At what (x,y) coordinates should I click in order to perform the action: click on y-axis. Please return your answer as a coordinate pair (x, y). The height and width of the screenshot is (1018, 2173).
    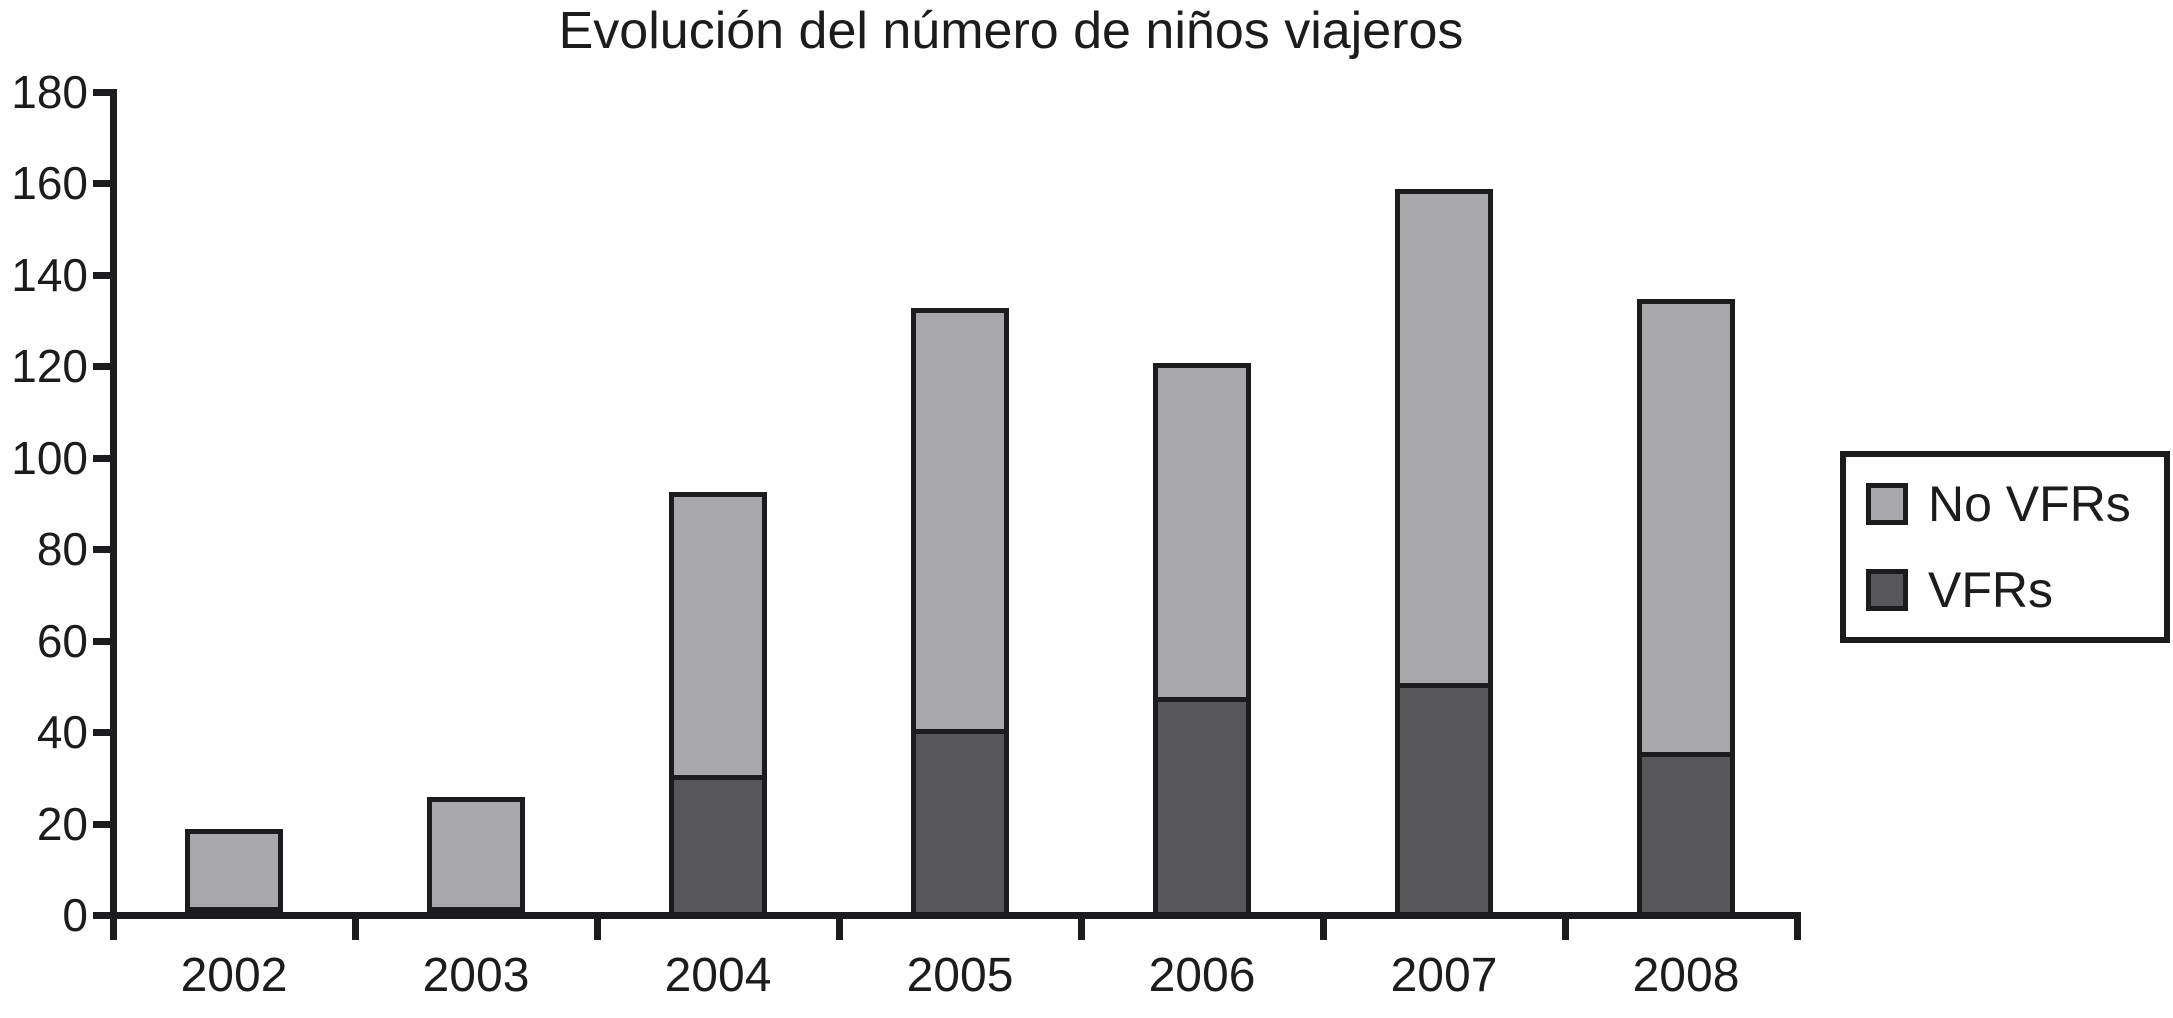
    Looking at the image, I should click on (113, 514).